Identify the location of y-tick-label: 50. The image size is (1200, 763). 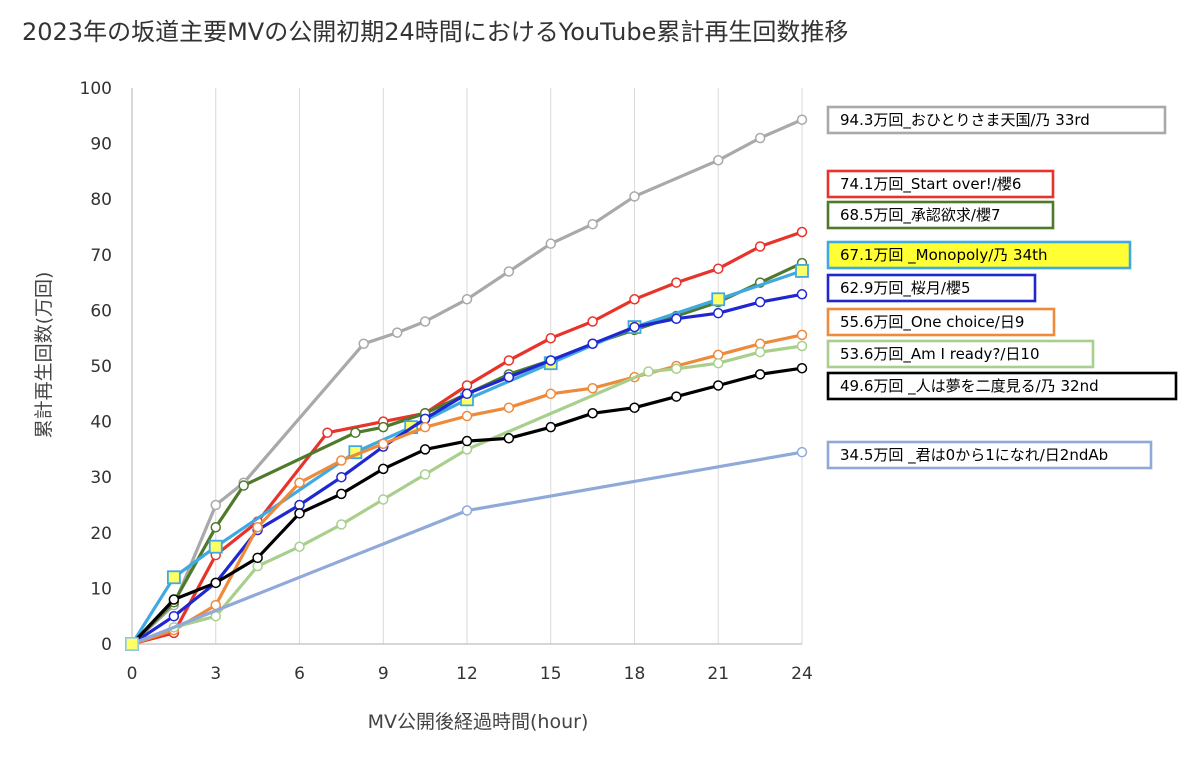
(101, 367).